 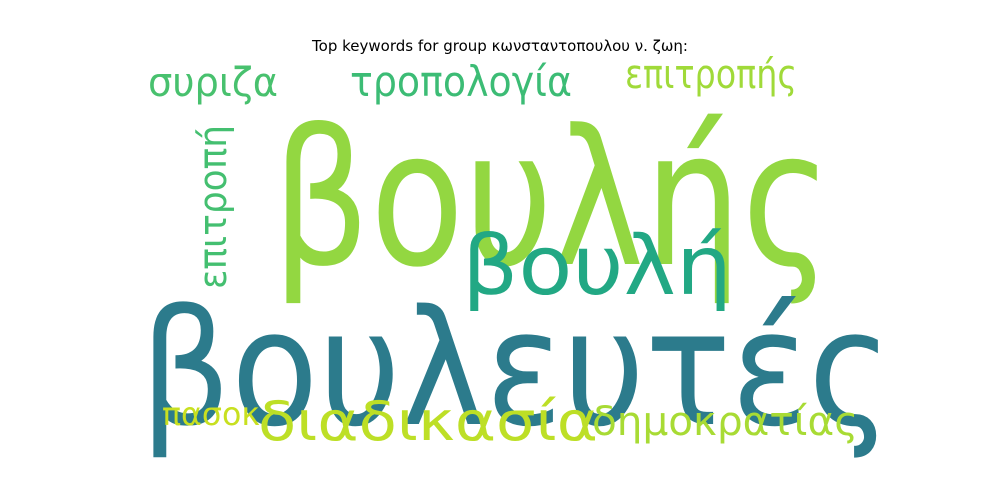 What do you see at coordinates (213, 83) in the screenshot?
I see `word-7: συριζα` at bounding box center [213, 83].